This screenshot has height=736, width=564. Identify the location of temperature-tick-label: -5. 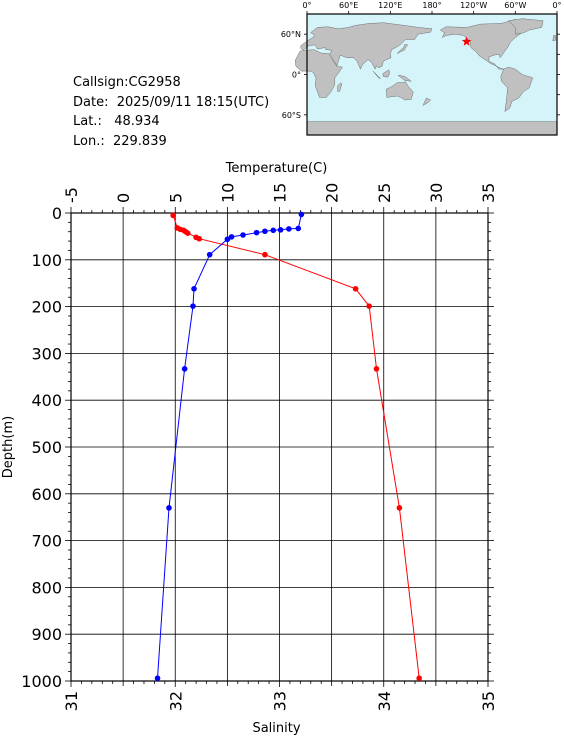
(71, 195).